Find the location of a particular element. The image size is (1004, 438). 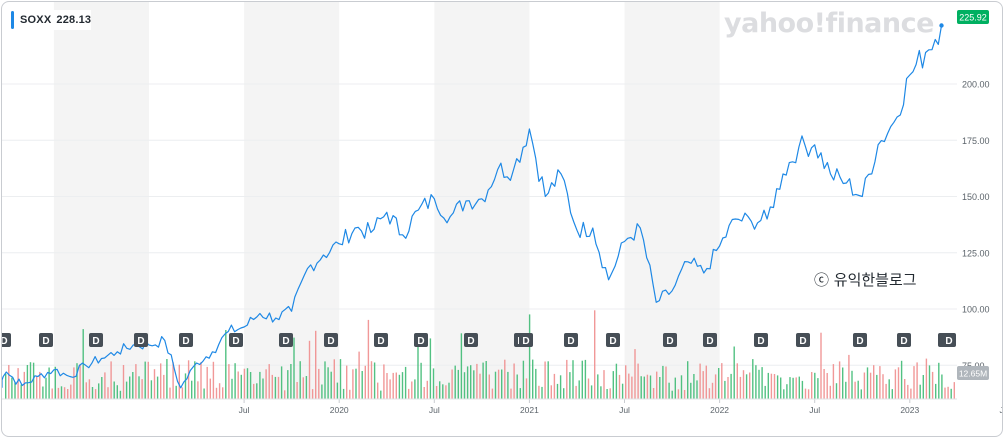

last-price-tag is located at coordinates (973, 17).